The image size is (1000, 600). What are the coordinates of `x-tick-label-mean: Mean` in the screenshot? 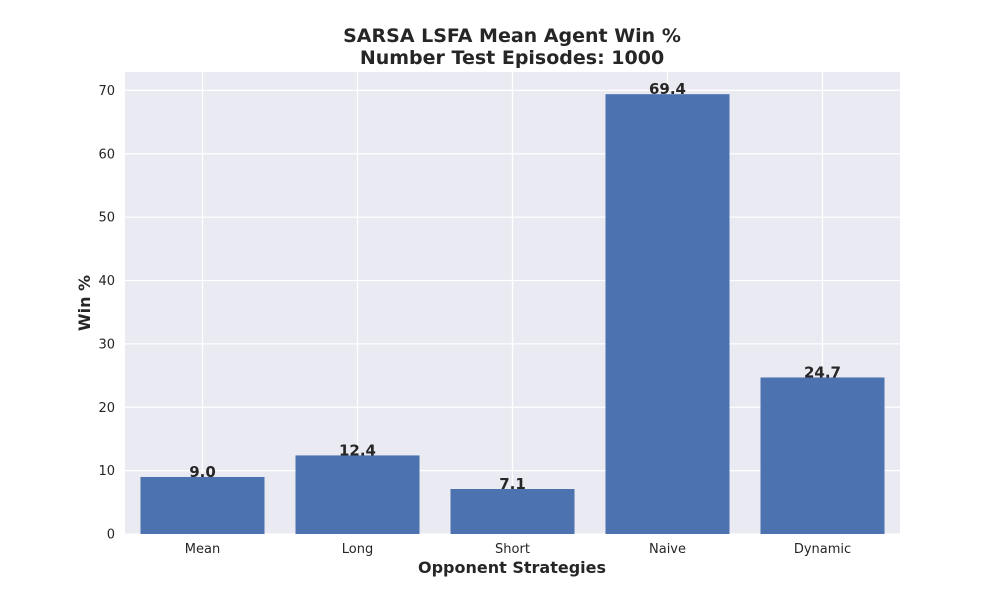 It's located at (202, 549).